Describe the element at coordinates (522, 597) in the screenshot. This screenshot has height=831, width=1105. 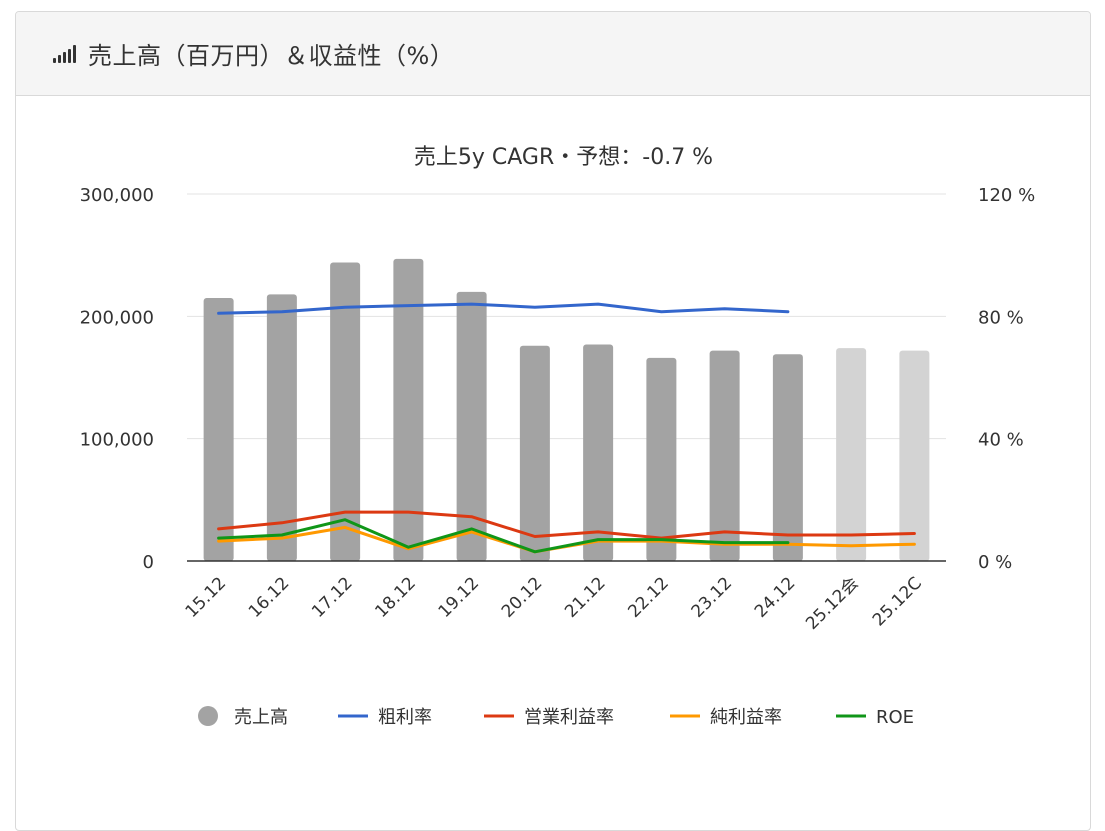
I see `x-tick-label: 20.12` at that location.